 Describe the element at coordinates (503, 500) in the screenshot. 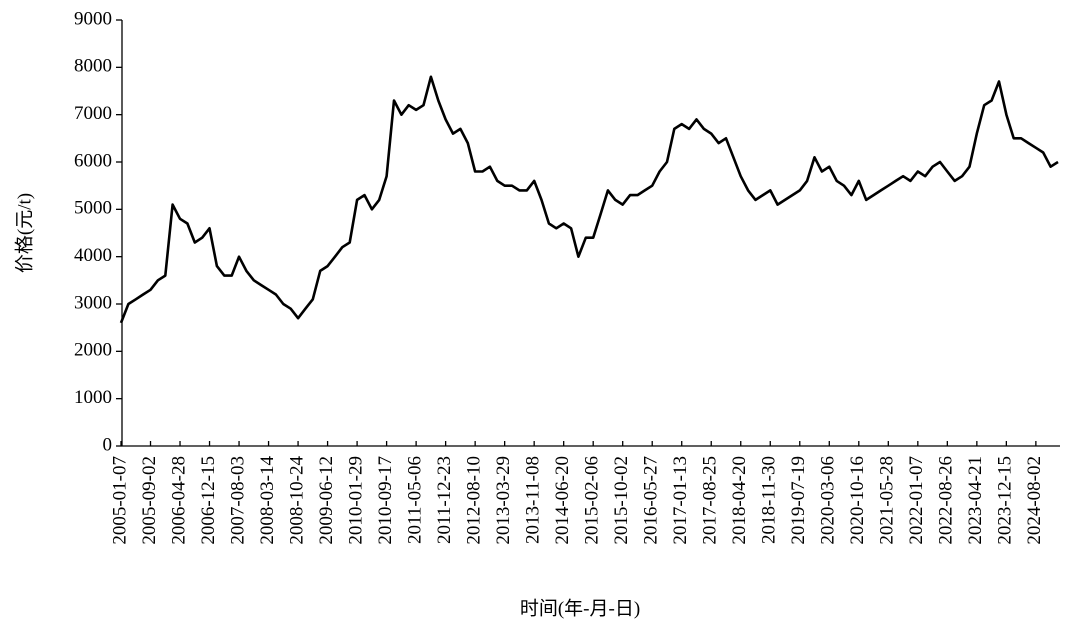

I see `x-tick-label: 2013-03-29` at that location.